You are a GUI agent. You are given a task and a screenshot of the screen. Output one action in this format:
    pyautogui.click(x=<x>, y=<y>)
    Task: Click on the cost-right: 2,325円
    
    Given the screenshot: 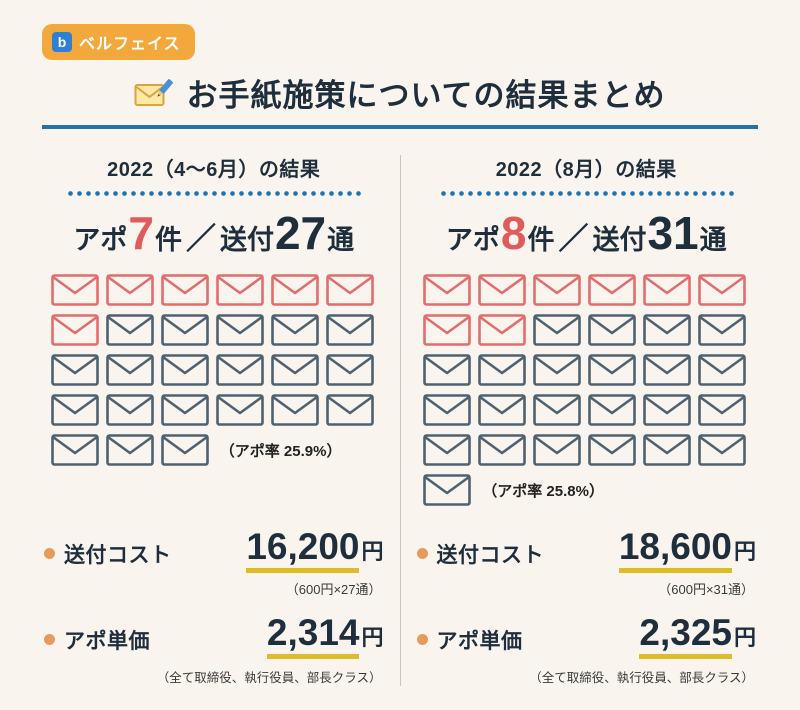 What is the action you would take?
    pyautogui.click(x=697, y=636)
    